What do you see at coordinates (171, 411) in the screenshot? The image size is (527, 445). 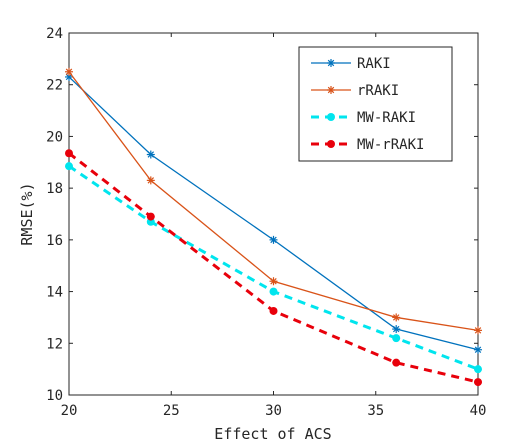 I see `x-tick-label: 25` at bounding box center [171, 411].